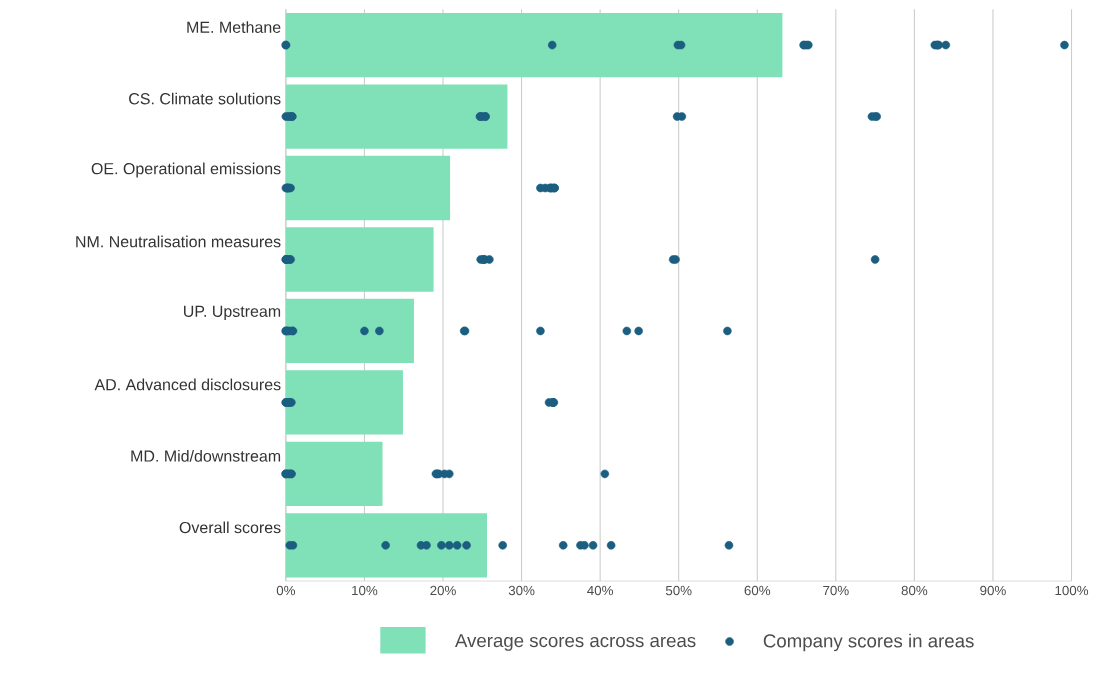  Describe the element at coordinates (234, 27) in the screenshot. I see `y-tick-label: ME. Methane` at that location.